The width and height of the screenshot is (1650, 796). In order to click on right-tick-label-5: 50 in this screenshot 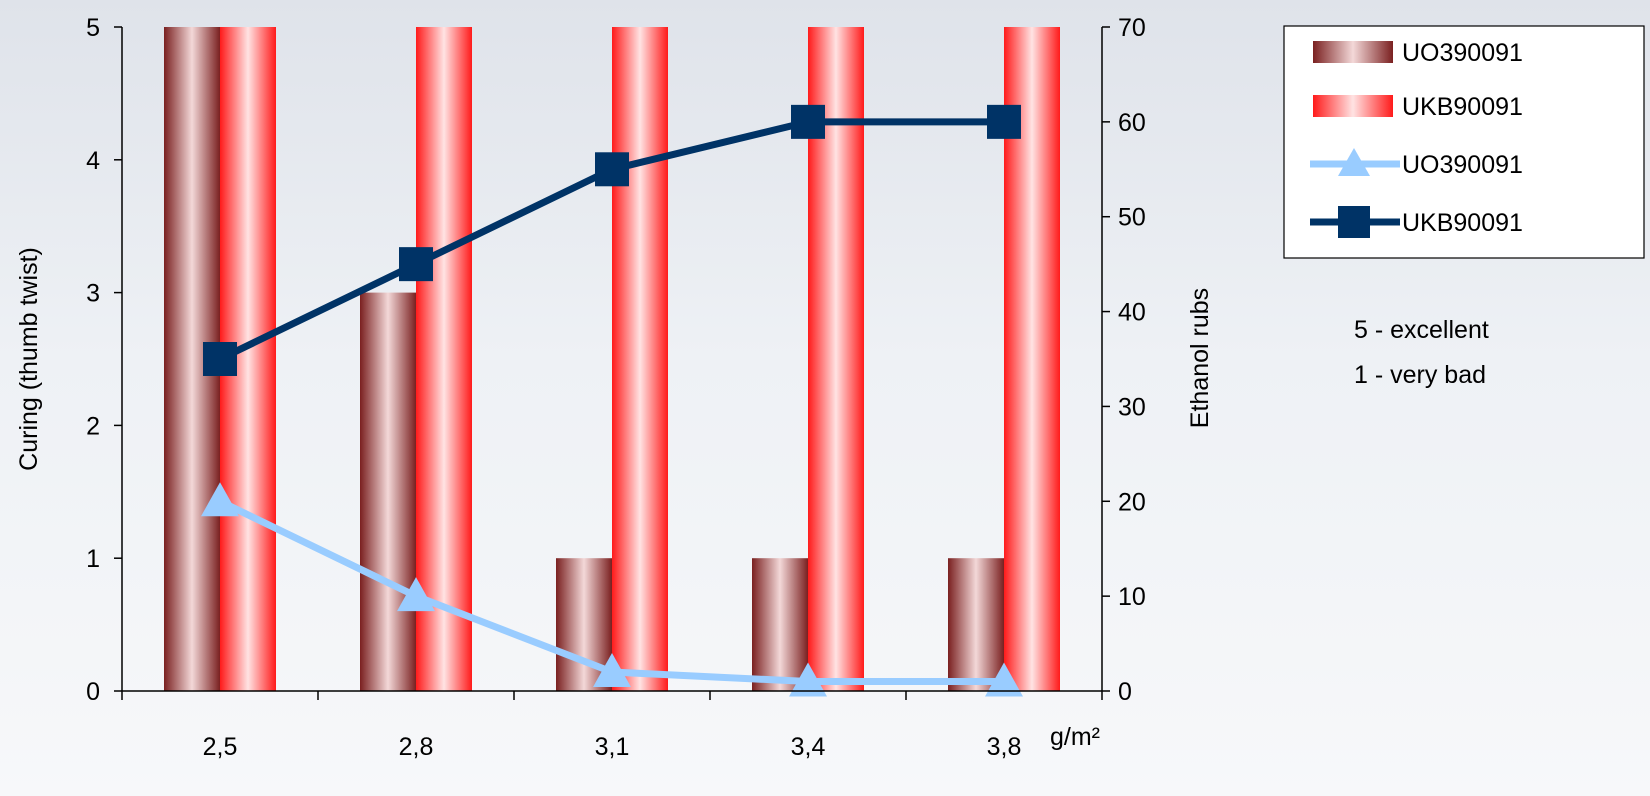, I will do `click(1132, 218)`.